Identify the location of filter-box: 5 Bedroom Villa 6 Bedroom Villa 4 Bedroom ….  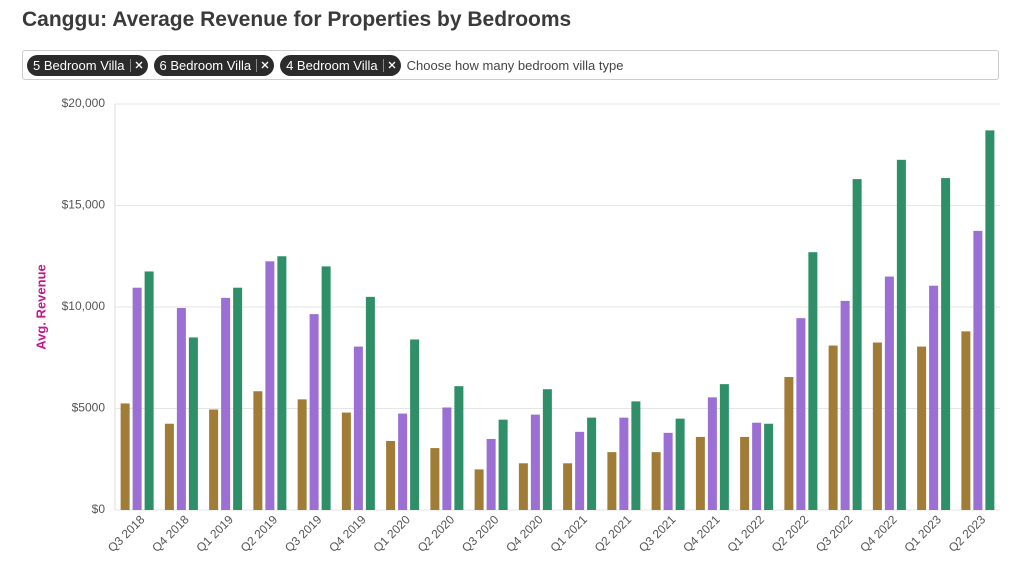
(510, 65).